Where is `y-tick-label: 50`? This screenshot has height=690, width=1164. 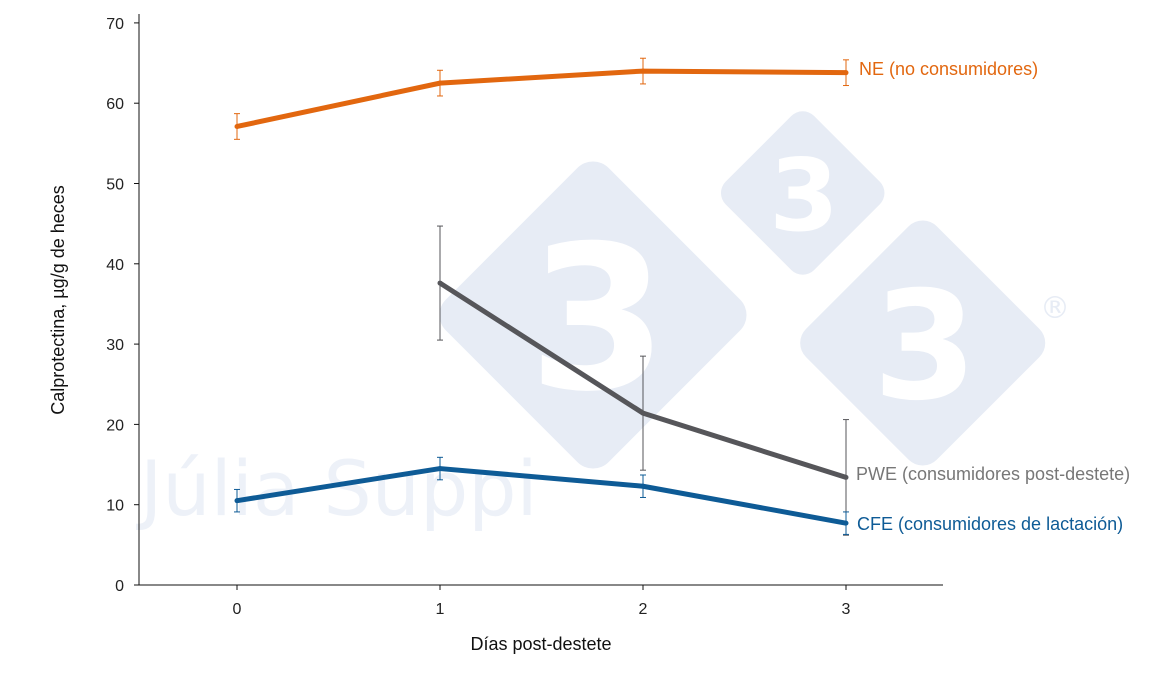 y-tick-label: 50 is located at coordinates (115, 185).